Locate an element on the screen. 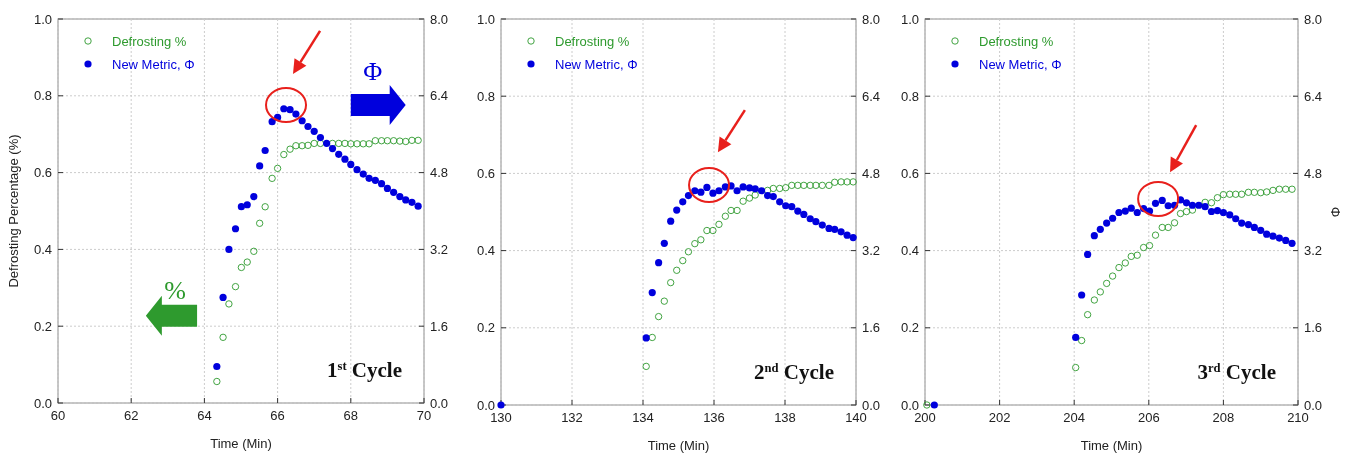 Image resolution: width=1354 pixels, height=462 pixels. x-tick-label: 208 is located at coordinates (1223, 417).